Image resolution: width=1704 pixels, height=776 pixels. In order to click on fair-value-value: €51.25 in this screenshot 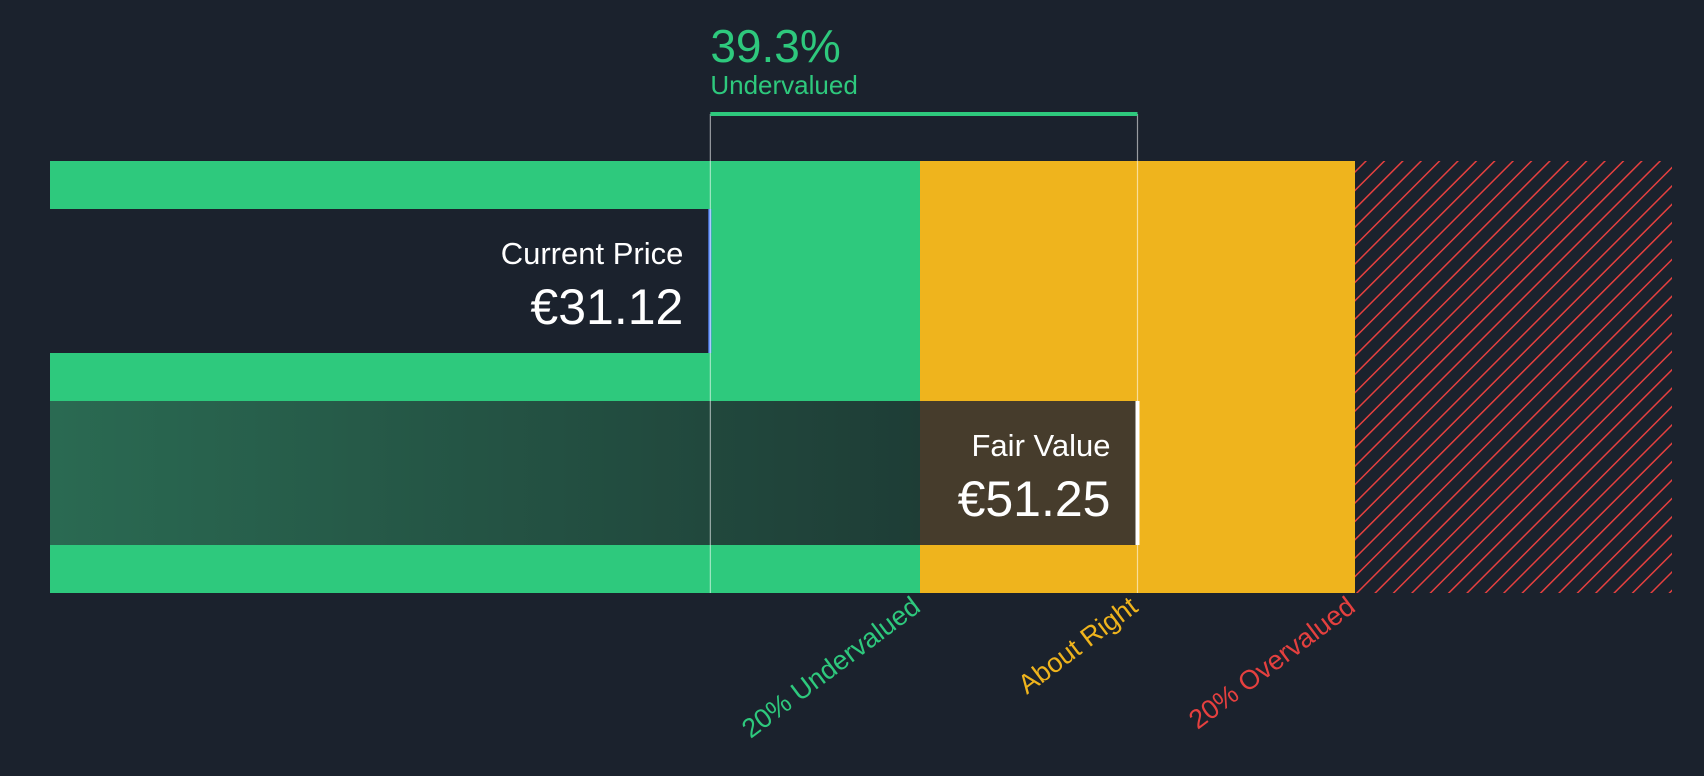, I will do `click(1034, 499)`.